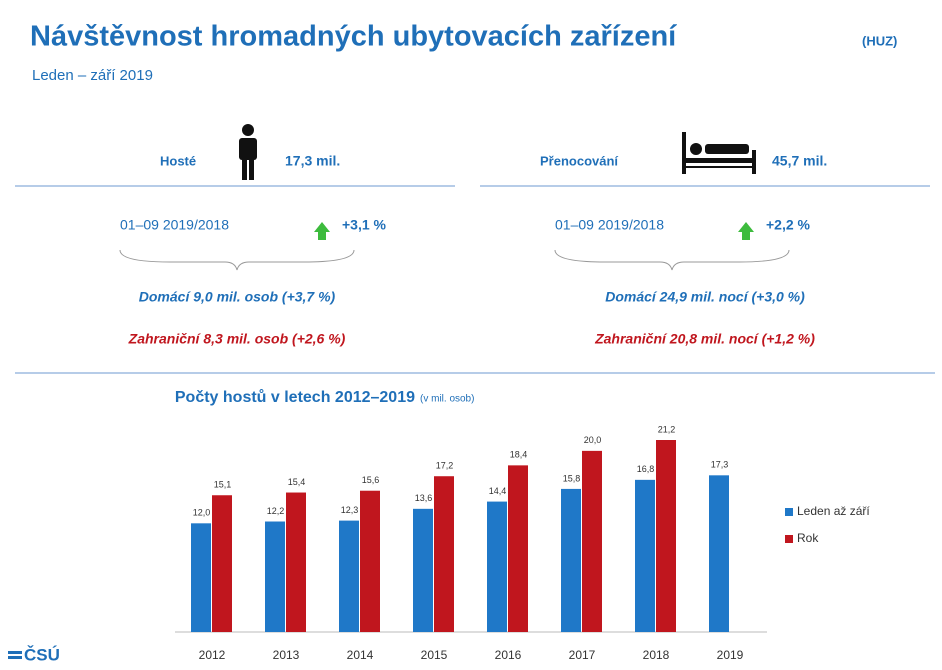 The height and width of the screenshot is (670, 942). I want to click on value-label: 15,4, so click(297, 482).